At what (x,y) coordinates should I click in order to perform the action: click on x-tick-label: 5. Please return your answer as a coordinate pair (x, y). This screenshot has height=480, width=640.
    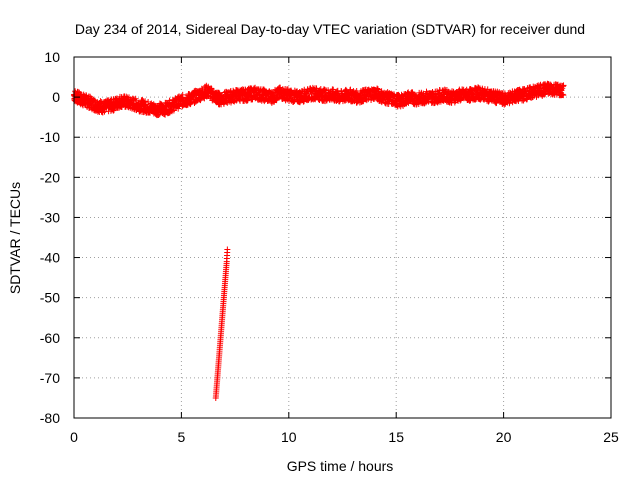
    Looking at the image, I should click on (182, 437).